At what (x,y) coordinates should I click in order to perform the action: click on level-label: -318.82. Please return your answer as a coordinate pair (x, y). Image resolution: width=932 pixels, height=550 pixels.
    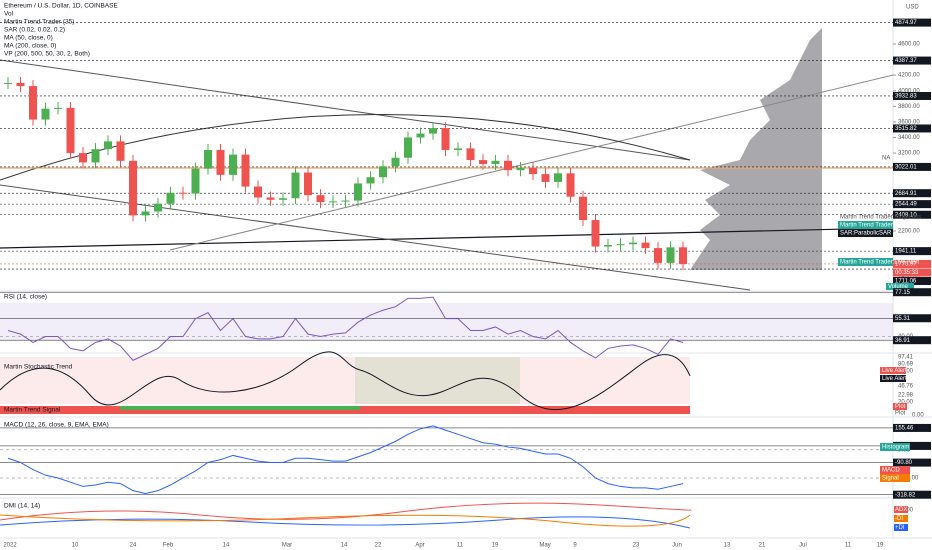
    Looking at the image, I should click on (905, 495).